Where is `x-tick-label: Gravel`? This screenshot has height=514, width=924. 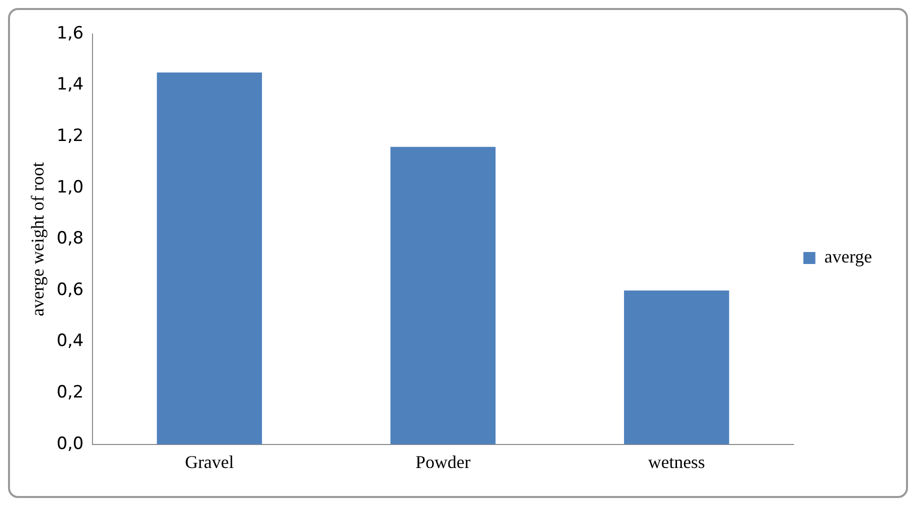 x-tick-label: Gravel is located at coordinates (209, 462).